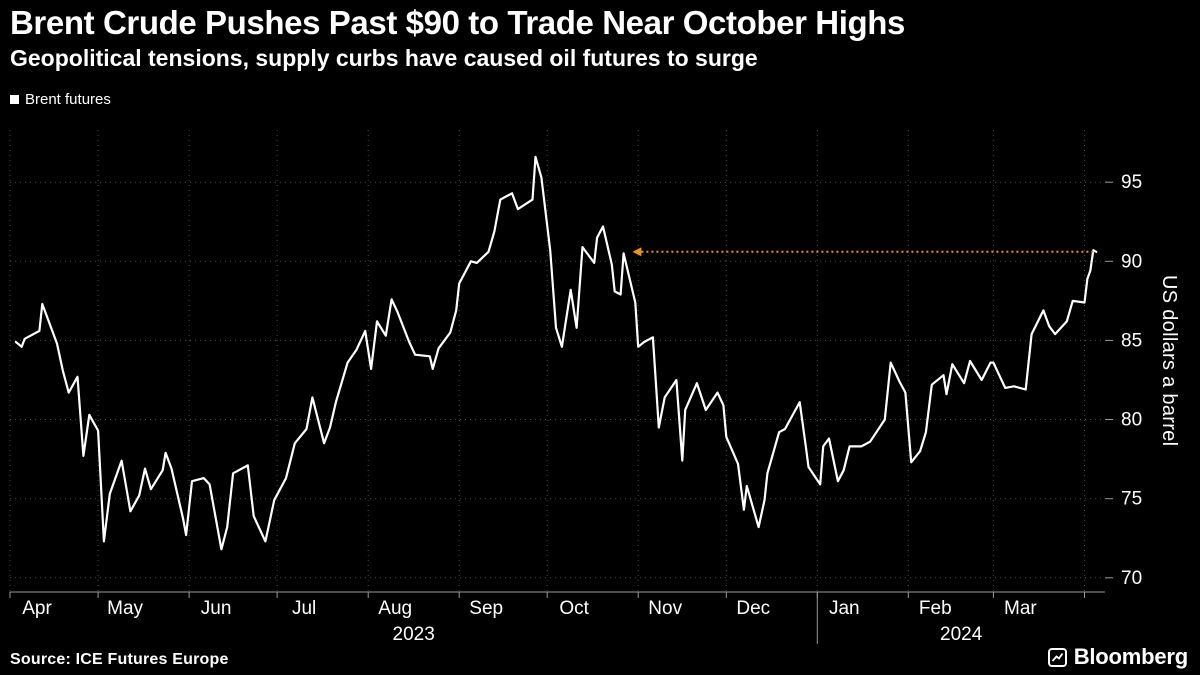 This screenshot has height=675, width=1200. What do you see at coordinates (1131, 578) in the screenshot?
I see `y-tick-label: 70` at bounding box center [1131, 578].